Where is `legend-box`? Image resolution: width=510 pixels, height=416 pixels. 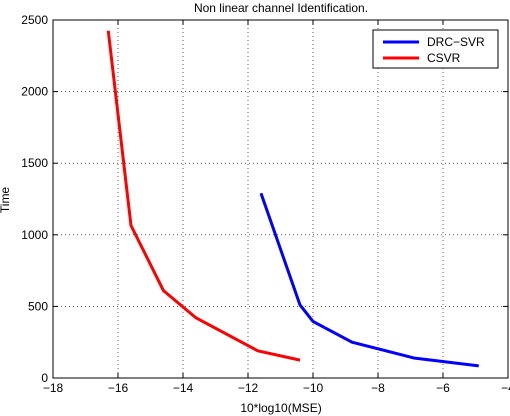
legend-box is located at coordinates (435, 49).